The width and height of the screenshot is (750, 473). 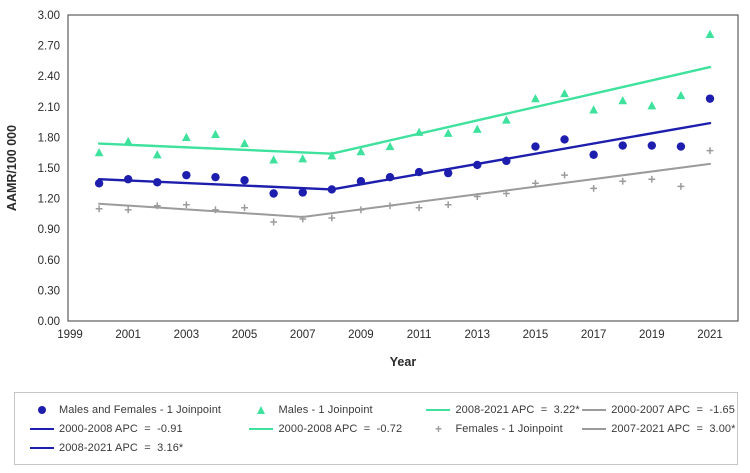 I want to click on legend-item-label: Males - 1 Joinpoint, so click(x=325, y=409).